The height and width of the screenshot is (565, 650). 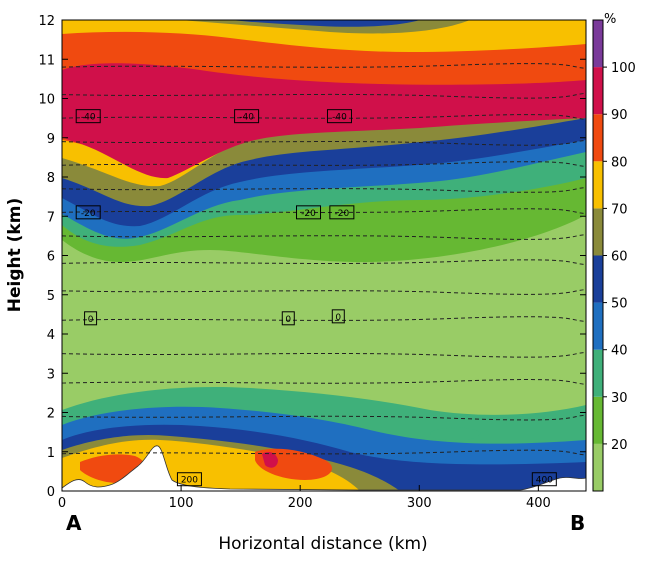 What do you see at coordinates (419, 503) in the screenshot?
I see `x-tick-label: 300` at bounding box center [419, 503].